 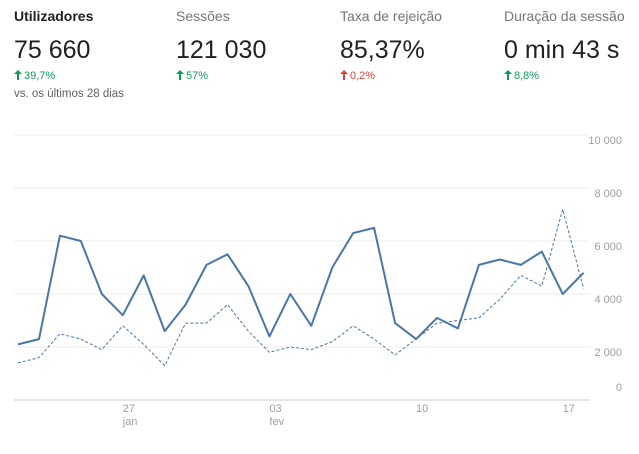 What do you see at coordinates (40, 76) in the screenshot?
I see `change-value: 39,7%` at bounding box center [40, 76].